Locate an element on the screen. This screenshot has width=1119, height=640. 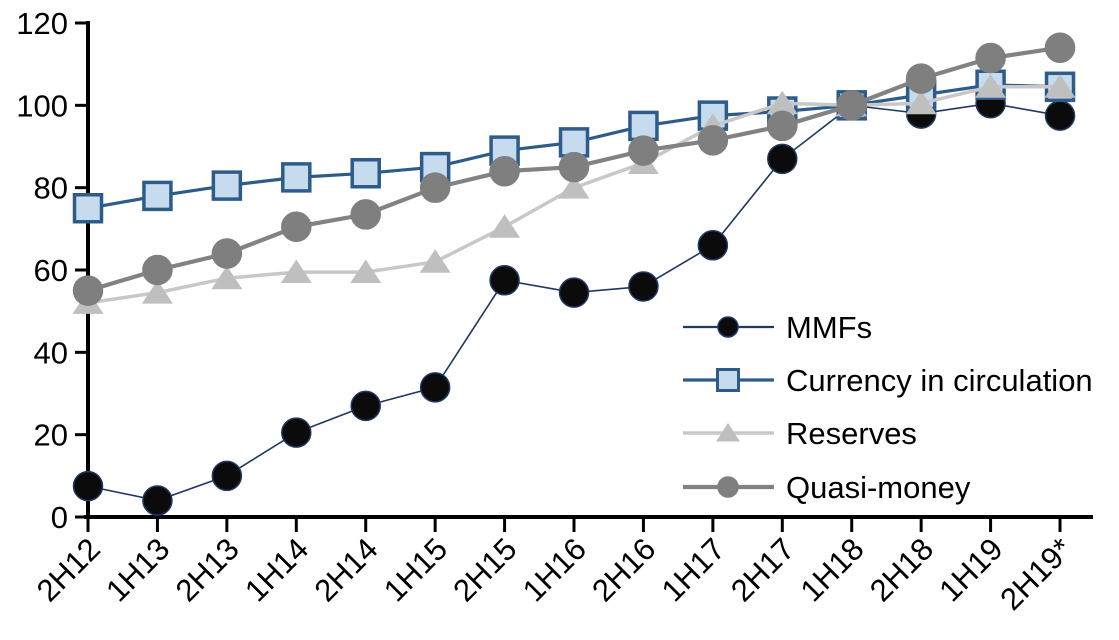
marker-triangle-reserves-legend is located at coordinates (728, 432).